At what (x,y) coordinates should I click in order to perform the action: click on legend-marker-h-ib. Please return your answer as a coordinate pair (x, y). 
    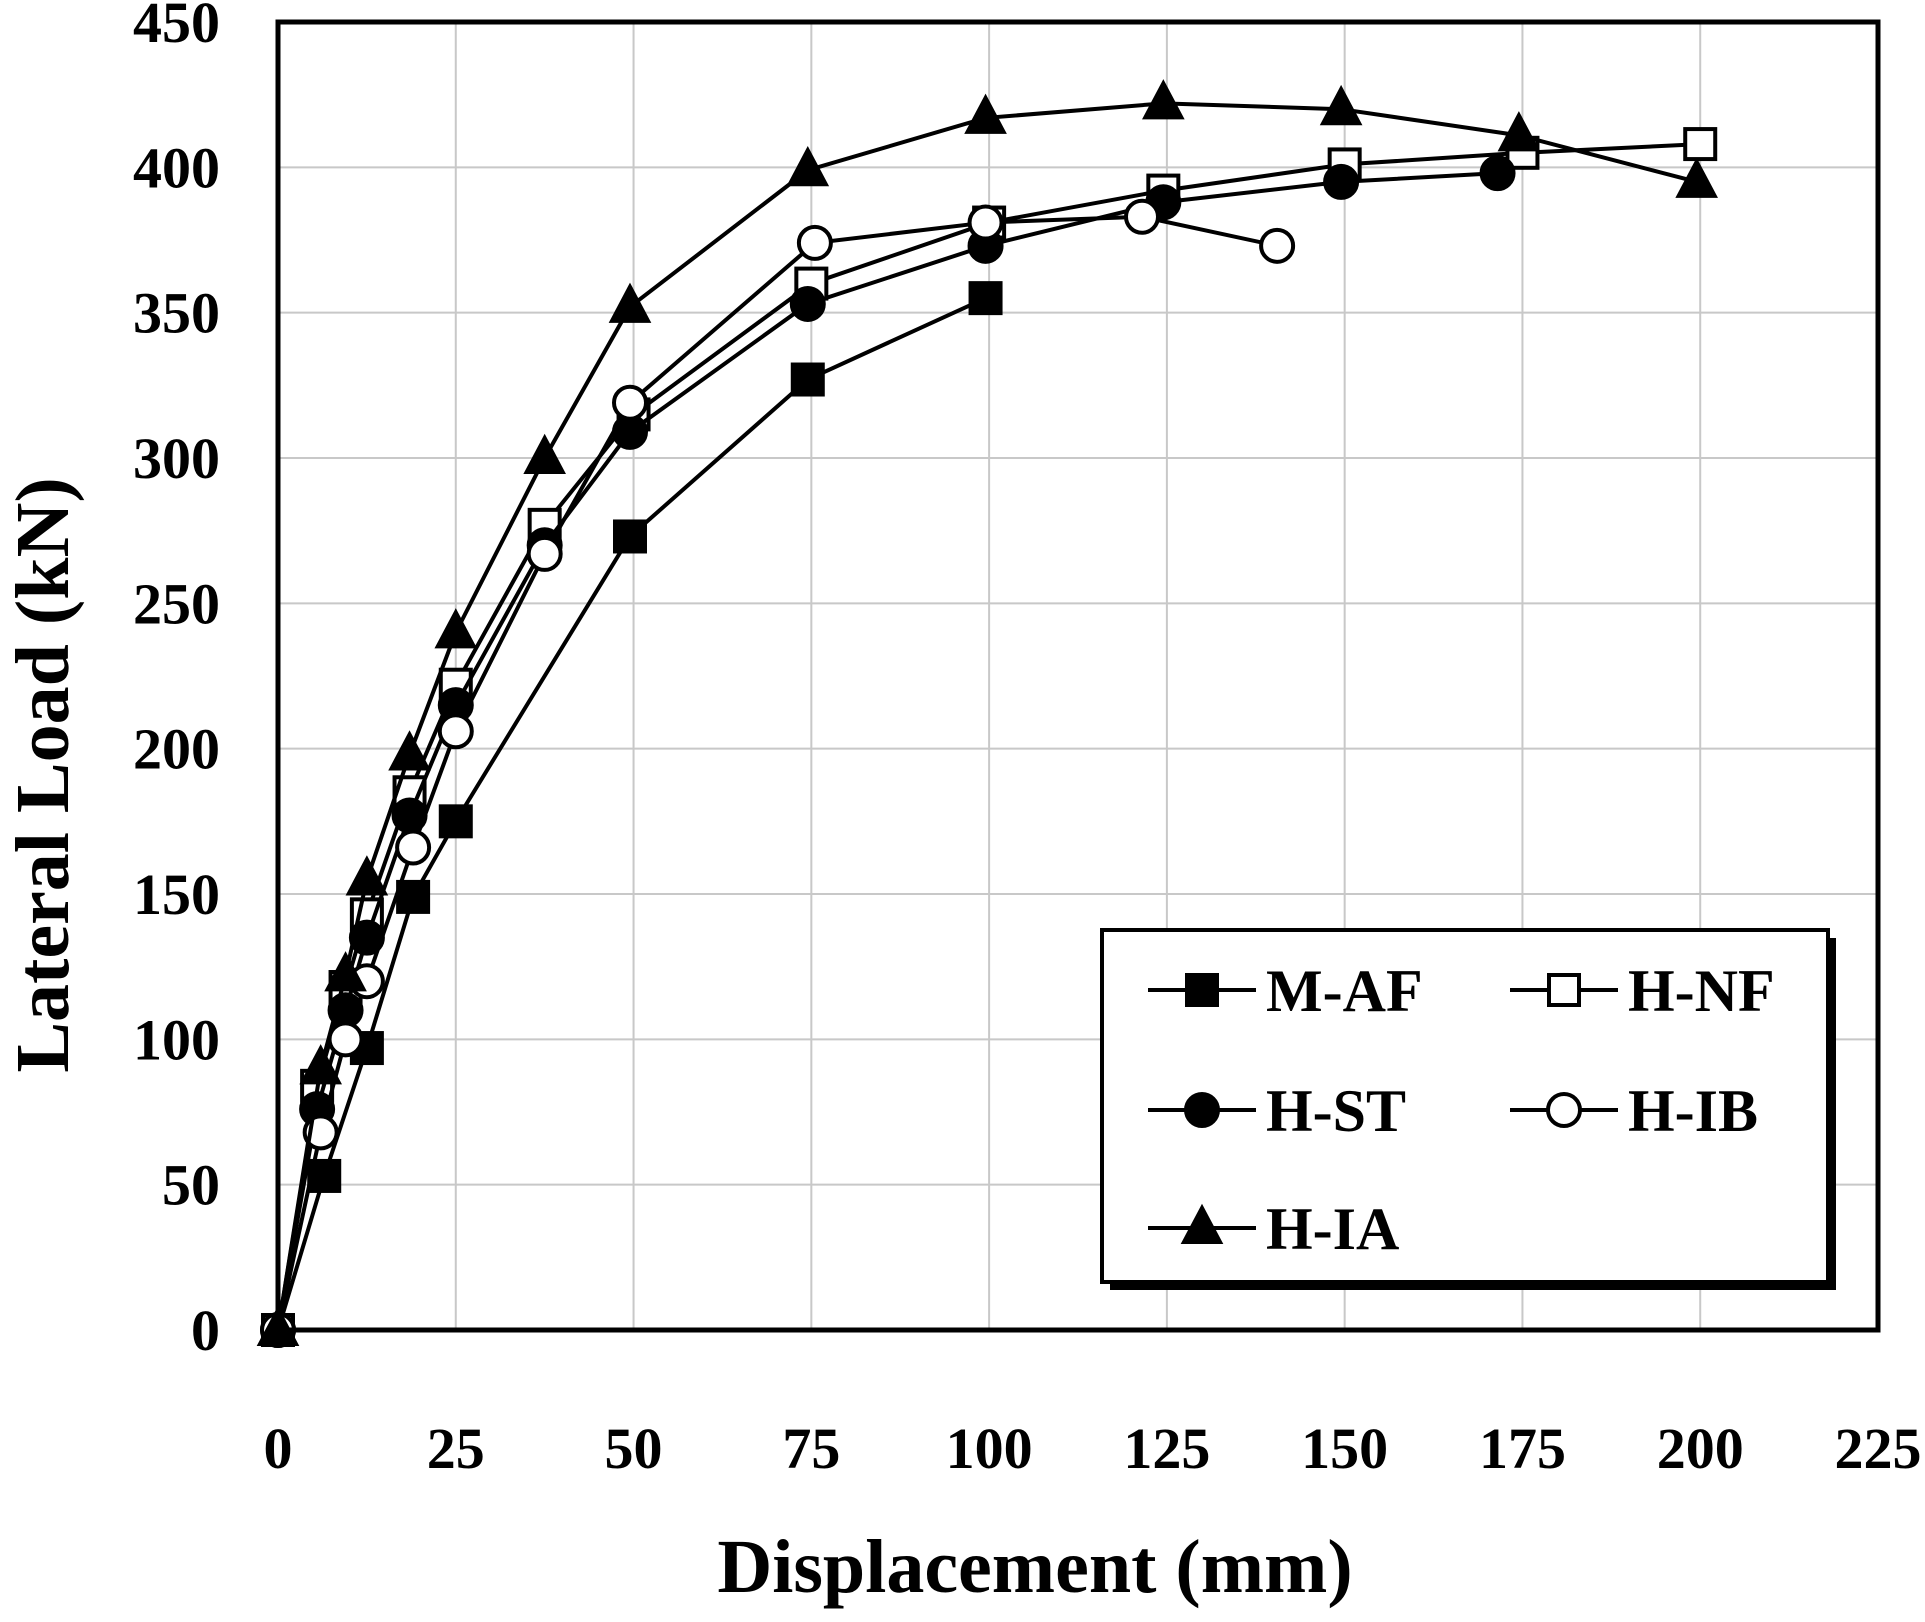
    Looking at the image, I should click on (1564, 1110).